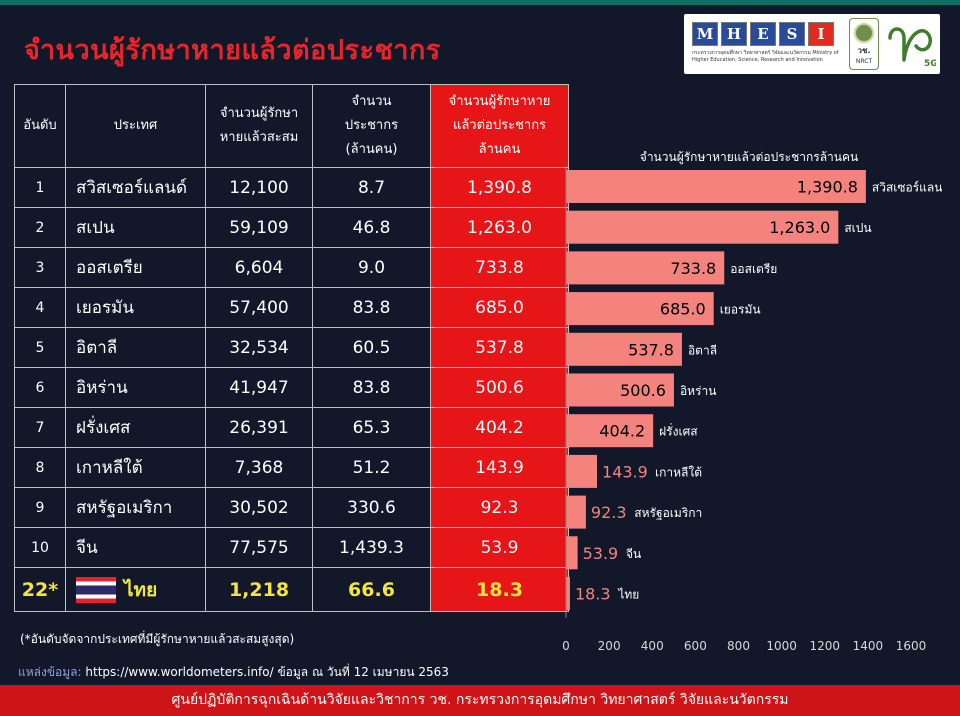  What do you see at coordinates (695, 646) in the screenshot?
I see `x-tick-label: 600` at bounding box center [695, 646].